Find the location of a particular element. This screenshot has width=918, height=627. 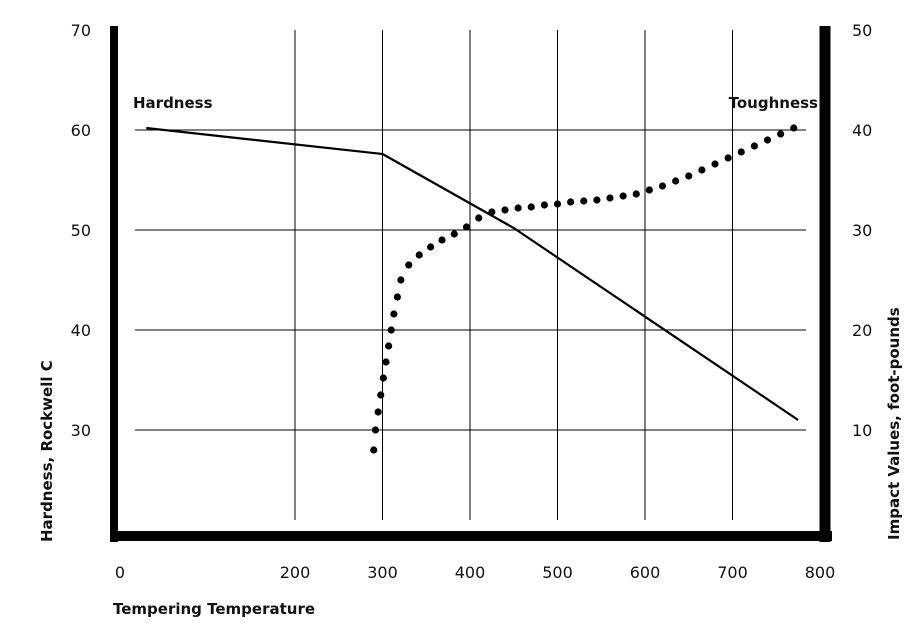

y-tick-label: 70 is located at coordinates (81, 30).